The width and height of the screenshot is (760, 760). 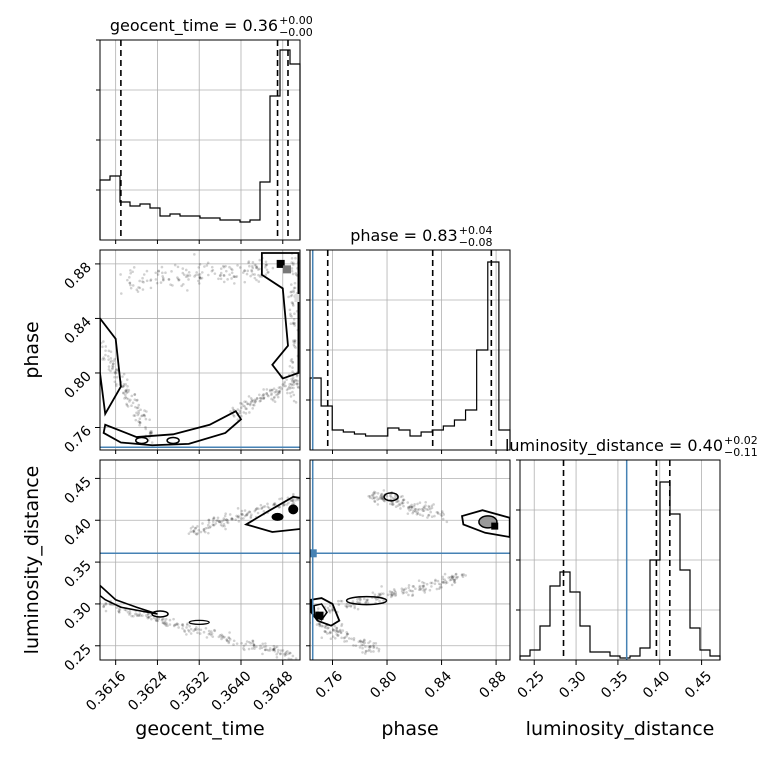 I want to click on x-tick-label: 0.84, so click(x=438, y=684).